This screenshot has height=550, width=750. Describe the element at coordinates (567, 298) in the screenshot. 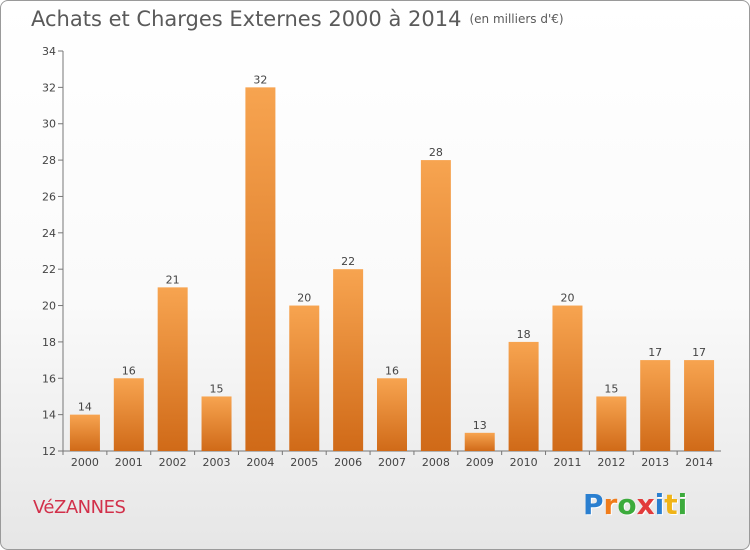

I see `data-label-2011: 20` at that location.